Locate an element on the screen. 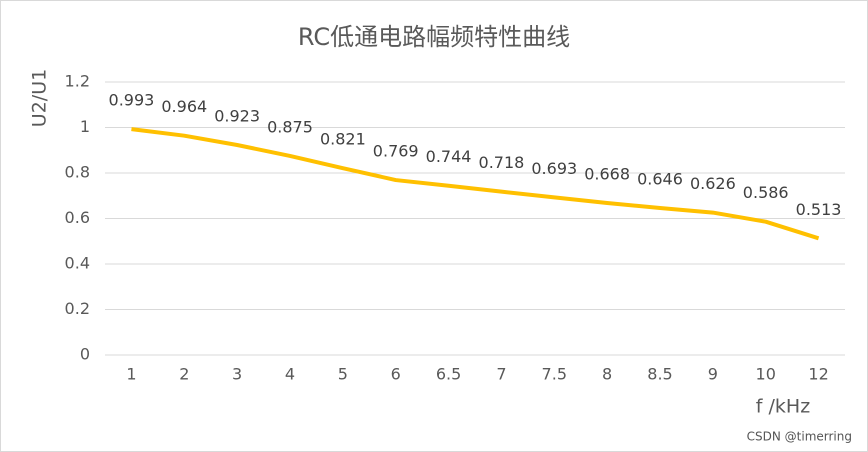  x-tick-label: 3 is located at coordinates (237, 374).